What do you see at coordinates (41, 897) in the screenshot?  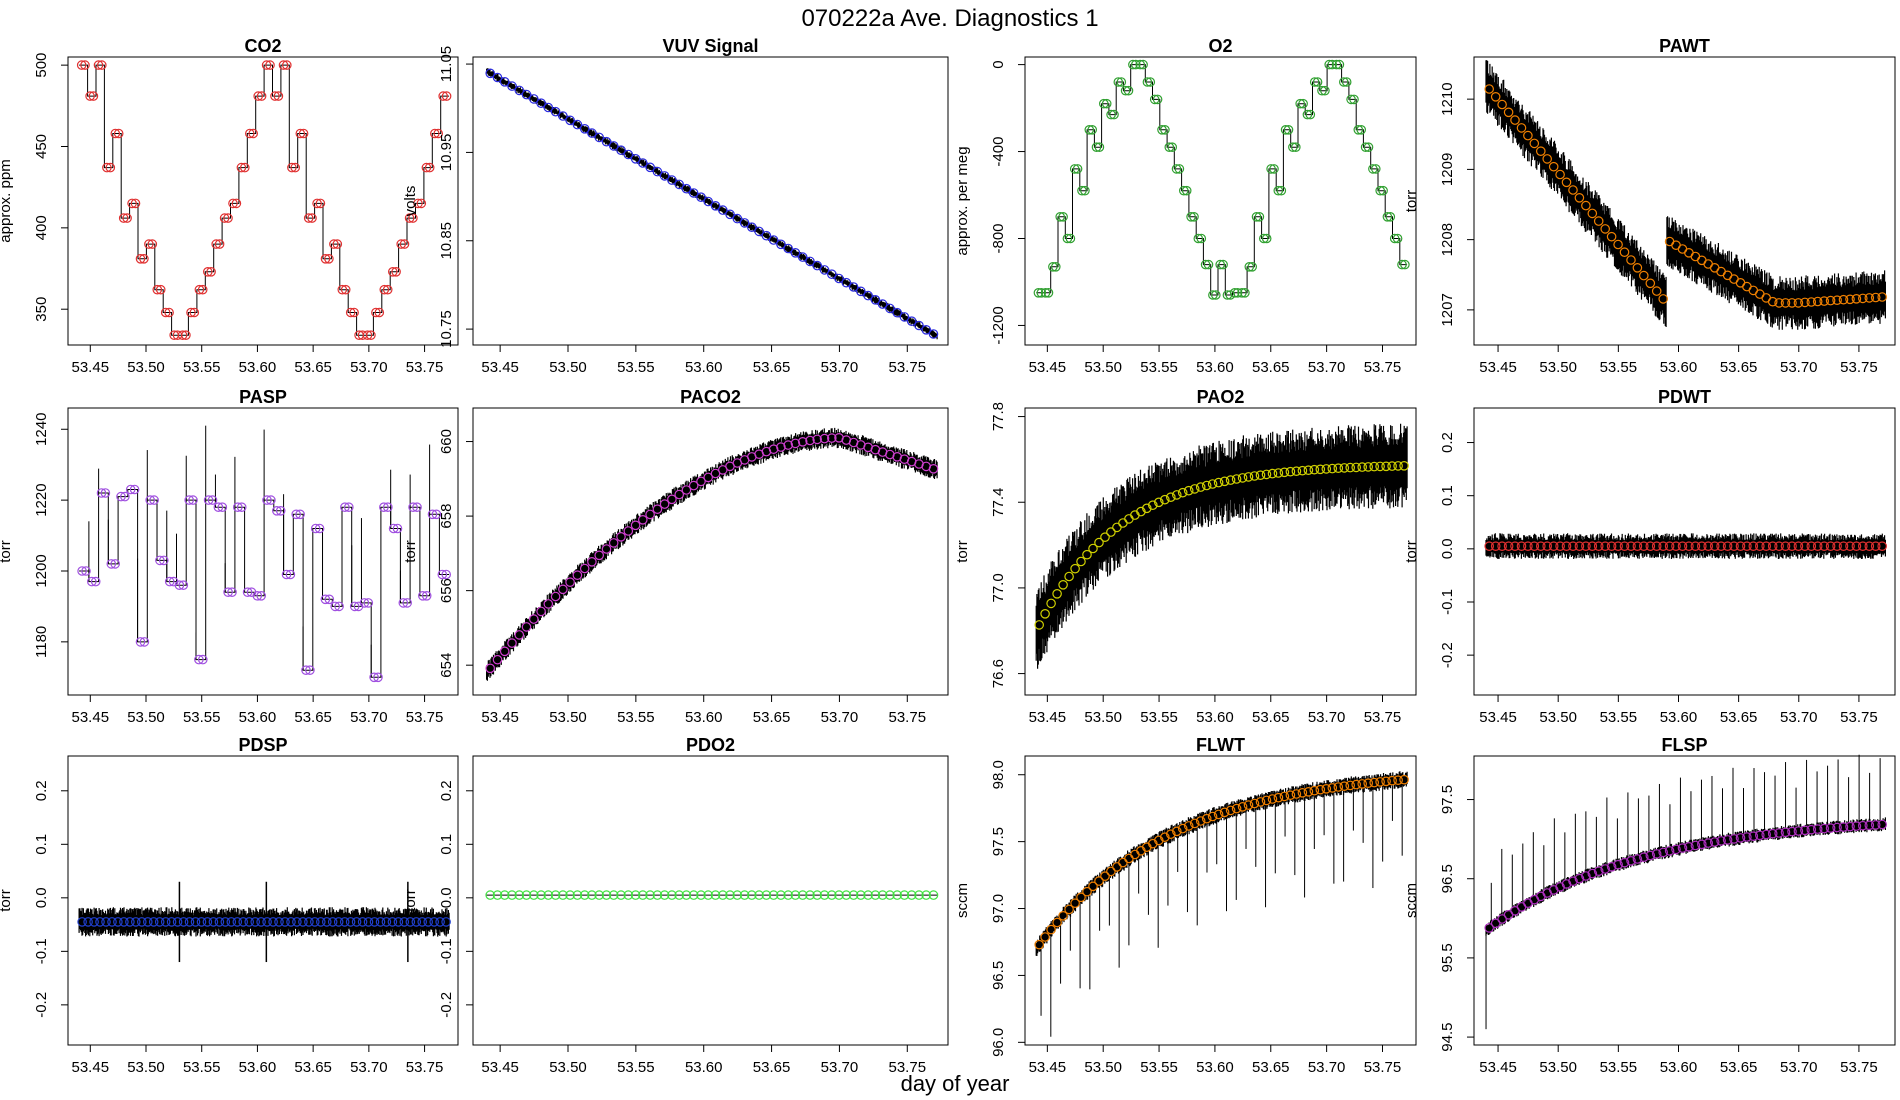 I see `y-tick-label: 0.0` at bounding box center [41, 897].